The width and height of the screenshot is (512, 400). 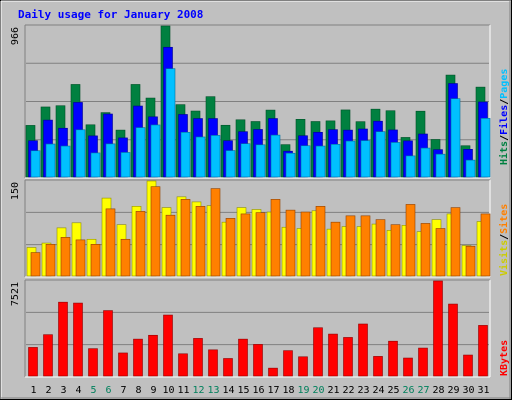 I want to click on x-tick-label-day-26: 26, so click(x=408, y=390).